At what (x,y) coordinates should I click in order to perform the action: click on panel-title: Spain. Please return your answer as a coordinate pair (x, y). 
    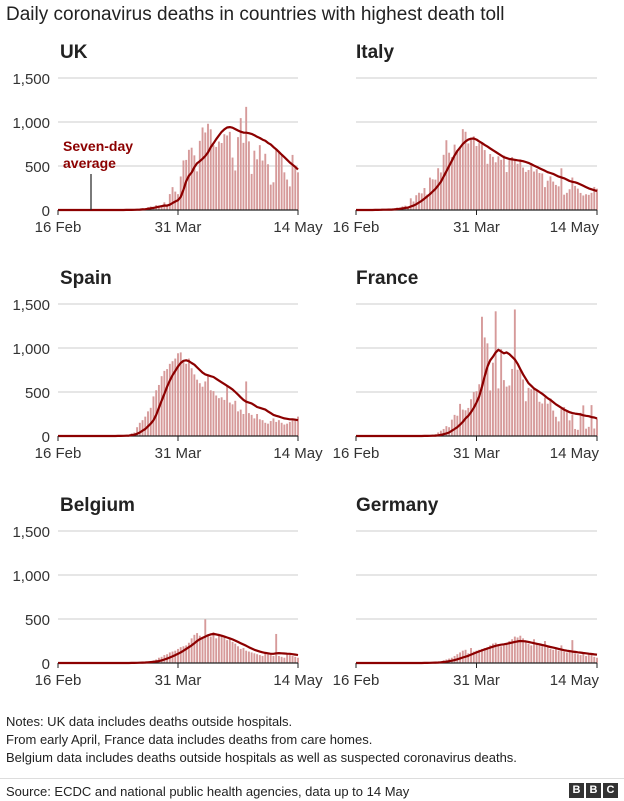
    Looking at the image, I should click on (86, 278).